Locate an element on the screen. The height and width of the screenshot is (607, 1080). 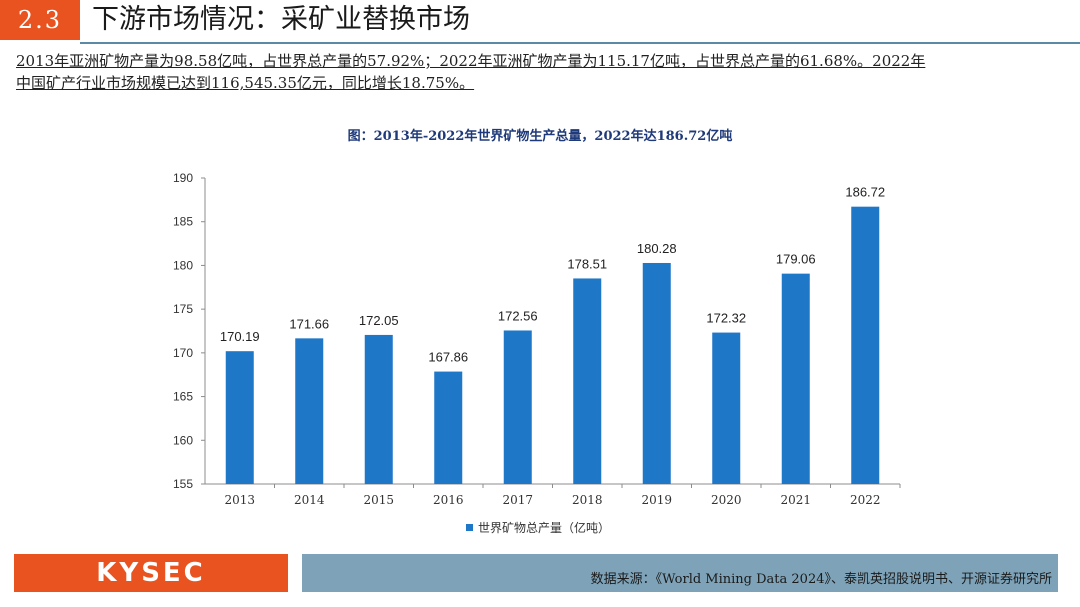
data-label-2020: 172.32 is located at coordinates (726, 318).